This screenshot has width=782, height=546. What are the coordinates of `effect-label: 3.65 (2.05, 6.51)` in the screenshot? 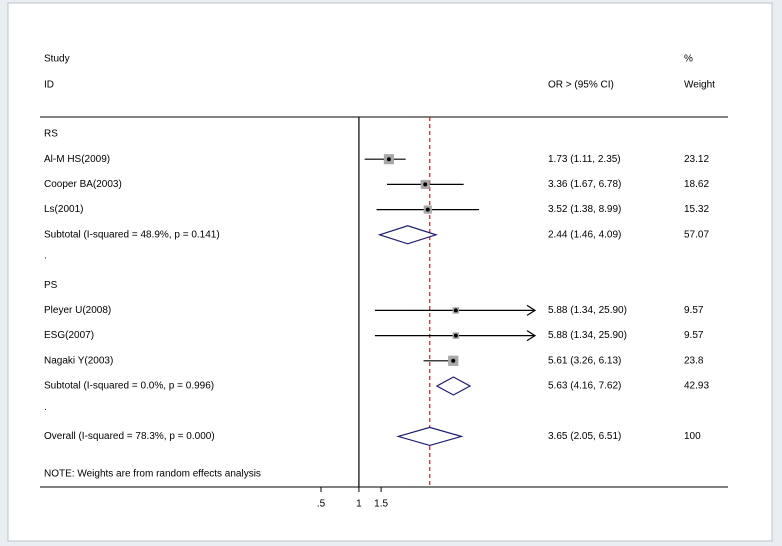 It's located at (584, 436).